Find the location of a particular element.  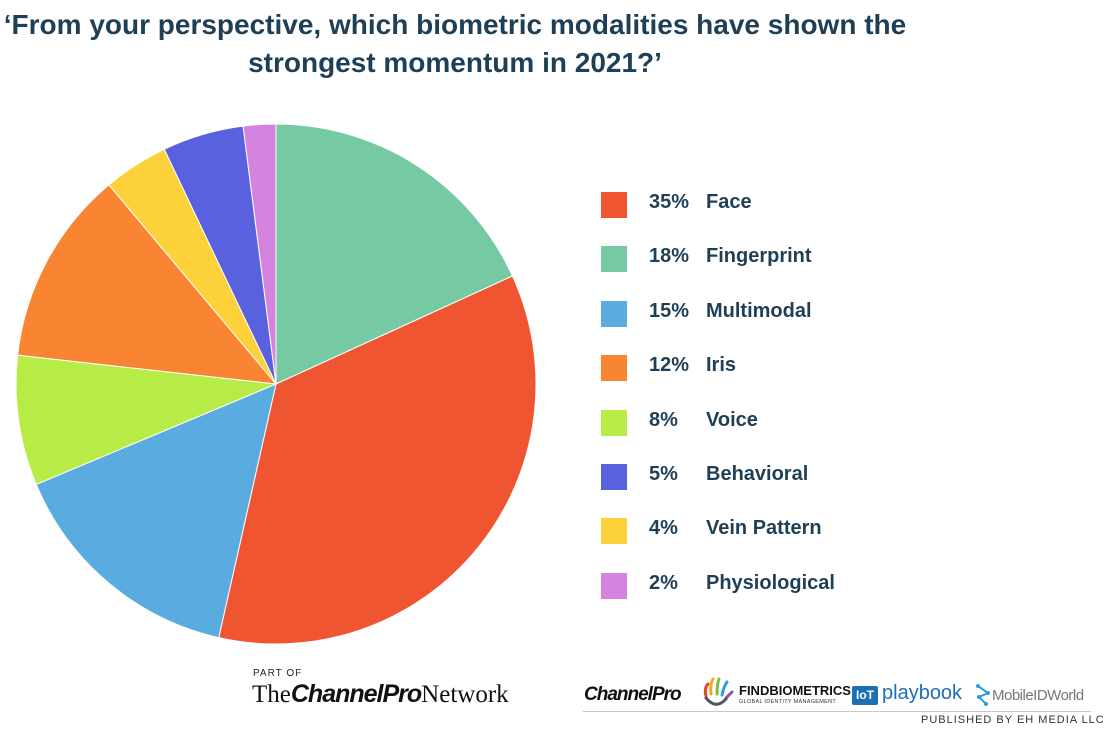

pie-slice-face is located at coordinates (377, 460).